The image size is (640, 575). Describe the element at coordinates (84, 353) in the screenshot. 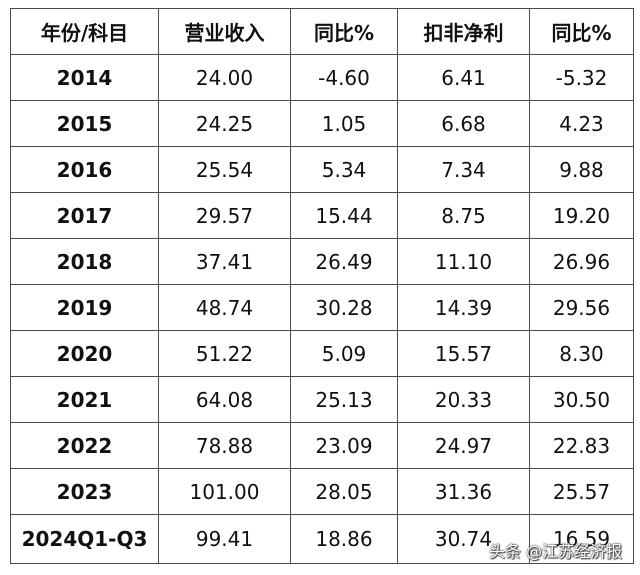

I see `cell-year: 2020` at that location.